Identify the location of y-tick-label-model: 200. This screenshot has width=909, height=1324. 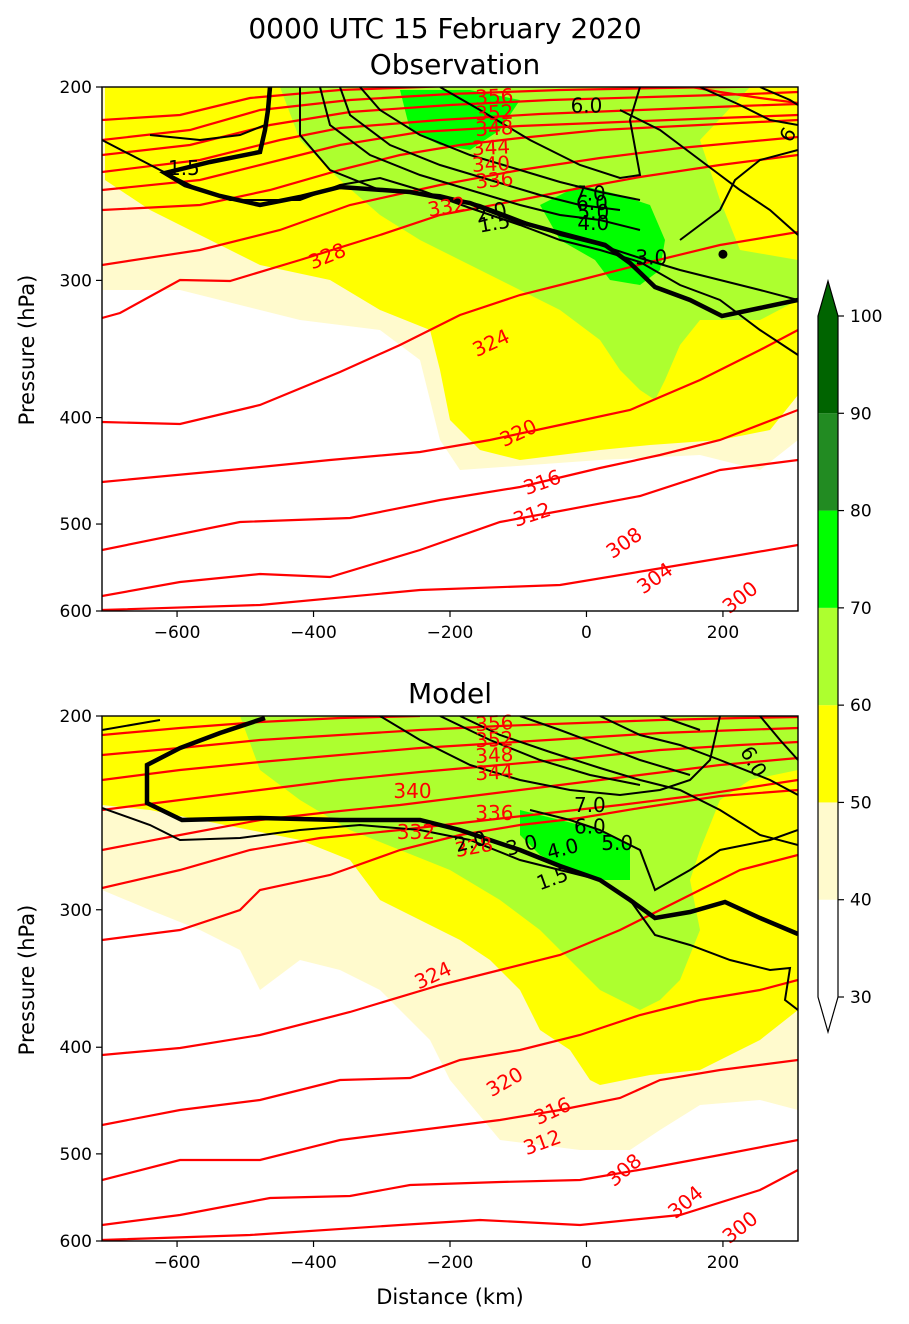
(76, 717).